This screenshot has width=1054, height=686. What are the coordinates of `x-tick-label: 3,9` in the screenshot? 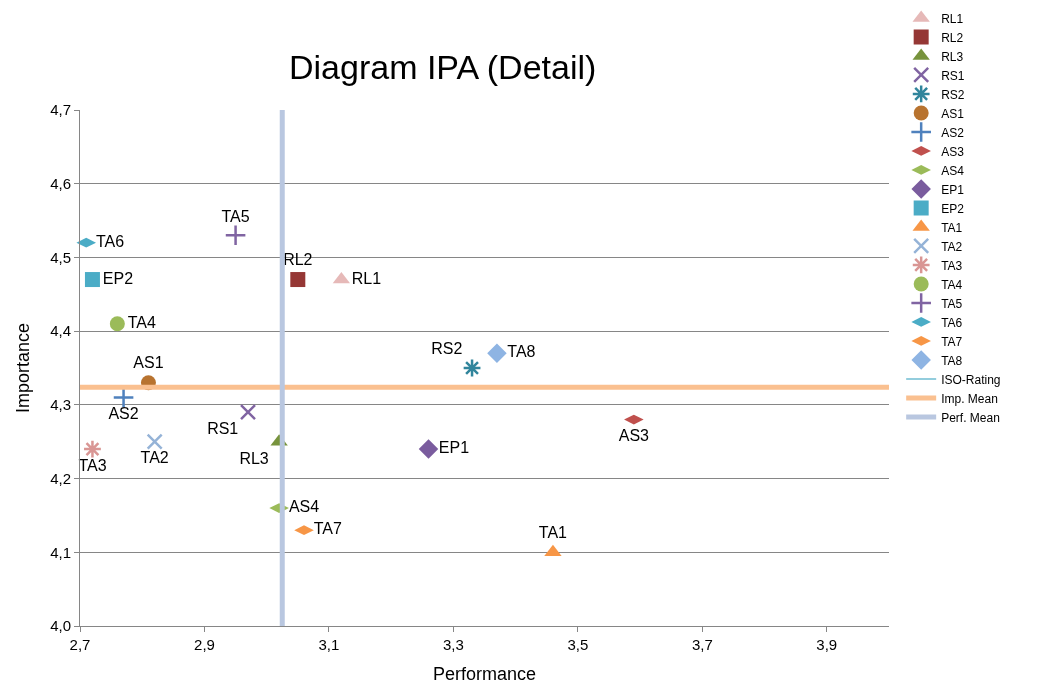 It's located at (827, 644).